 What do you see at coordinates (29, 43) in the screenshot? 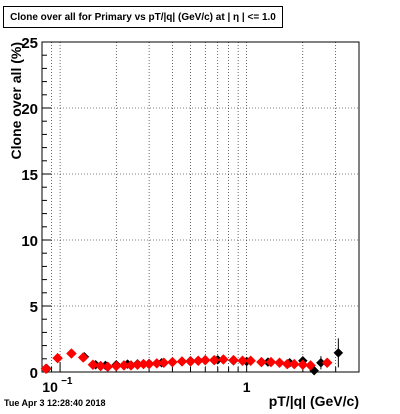
I see `y-tick-label: 25` at bounding box center [29, 43].